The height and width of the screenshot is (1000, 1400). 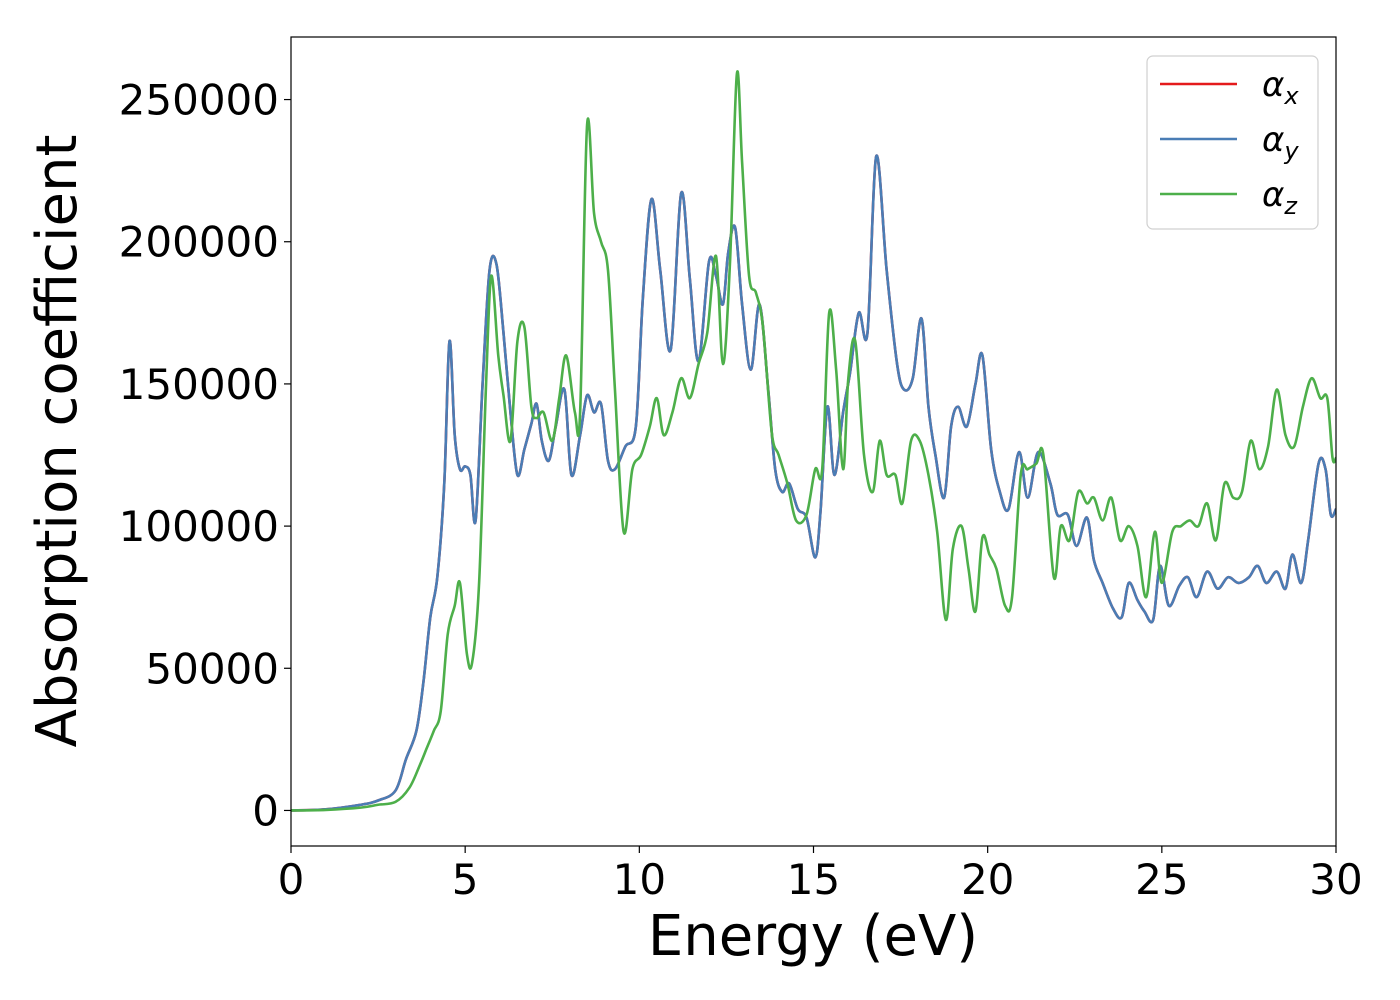 What do you see at coordinates (1280, 197) in the screenshot?
I see `legend-label-alpha-z: αz` at bounding box center [1280, 197].